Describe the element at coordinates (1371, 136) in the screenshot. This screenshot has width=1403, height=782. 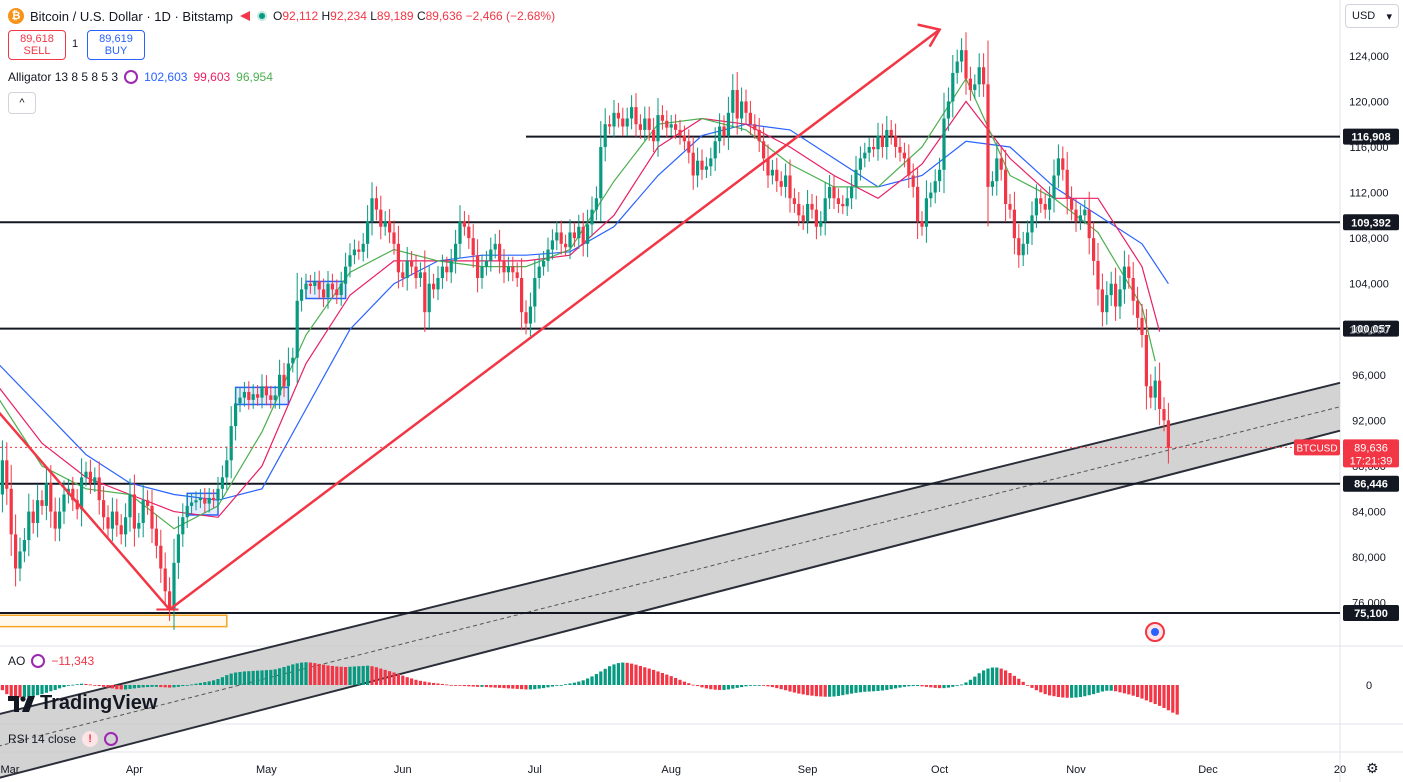
I see `level-label-bg` at that location.